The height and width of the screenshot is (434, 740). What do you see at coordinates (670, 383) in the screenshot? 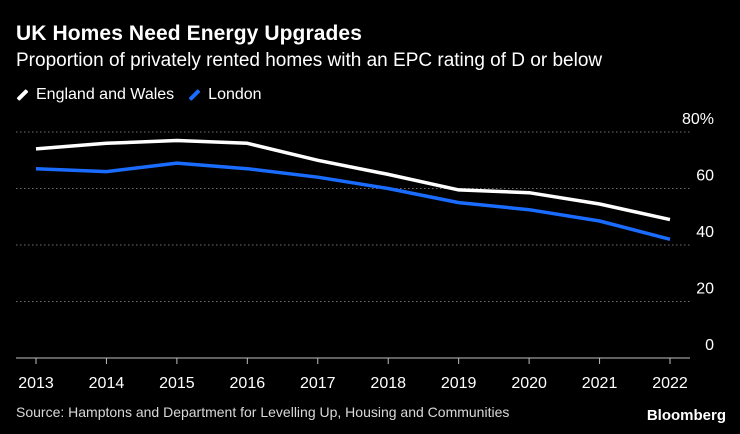
I see `x-tick-label-2022: 2022` at bounding box center [670, 383].